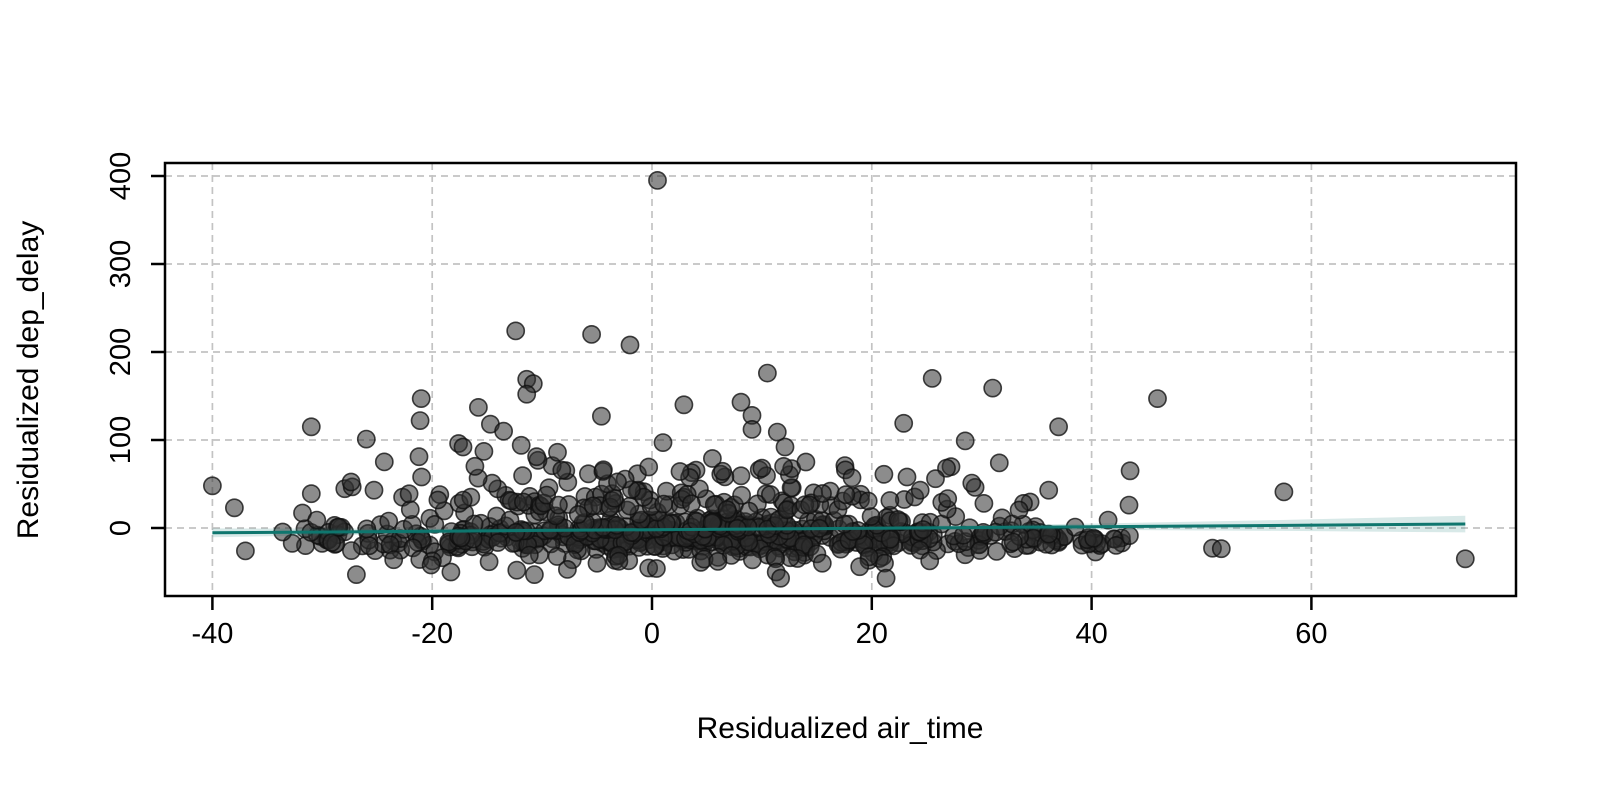 This screenshot has height=800, width=1600. I want to click on x-tick-label: 60, so click(1311, 634).